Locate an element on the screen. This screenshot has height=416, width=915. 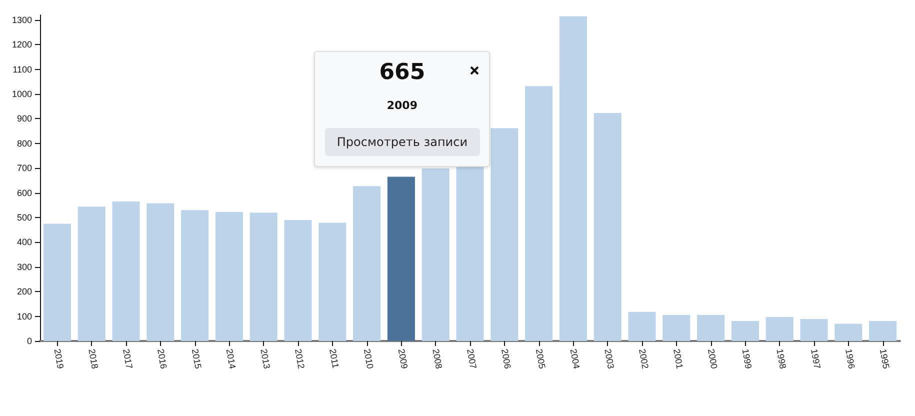
x-tick-label: 2002 is located at coordinates (643, 359).